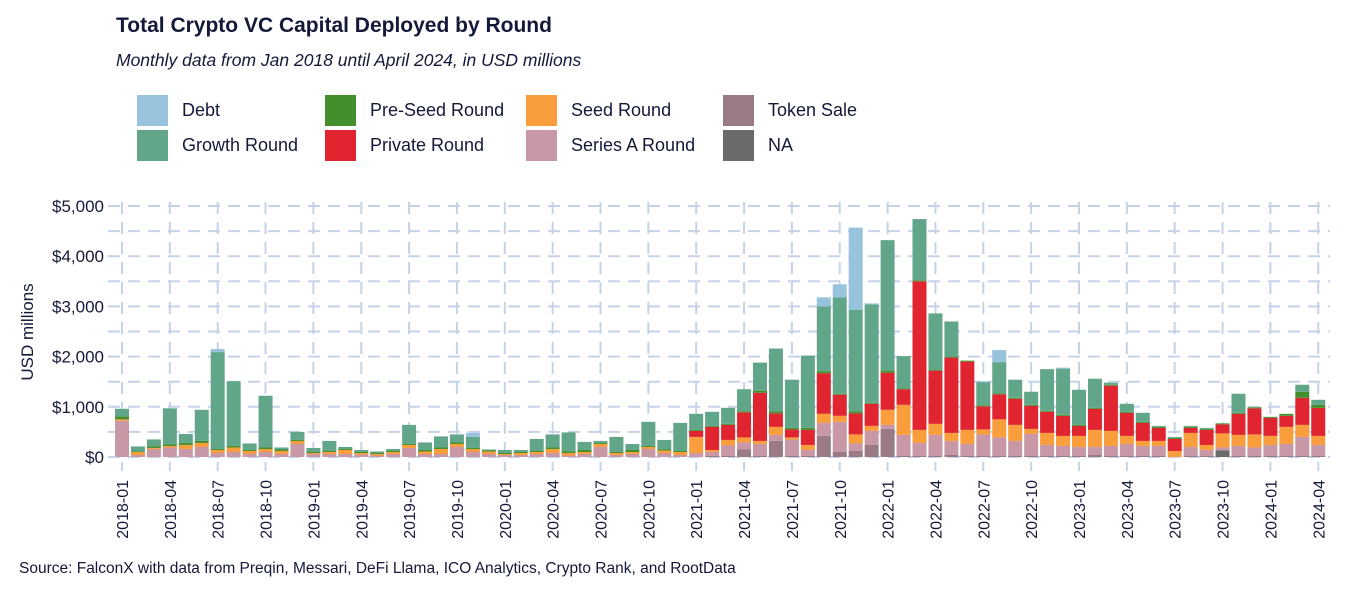  What do you see at coordinates (984, 509) in the screenshot?
I see `x-tick-label: 2022-07` at bounding box center [984, 509].